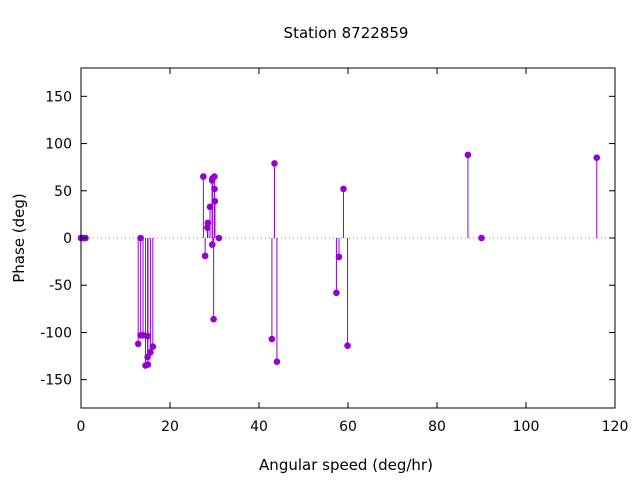 The height and width of the screenshot is (480, 640). I want to click on x-tick-label-100: 100, so click(526, 427).